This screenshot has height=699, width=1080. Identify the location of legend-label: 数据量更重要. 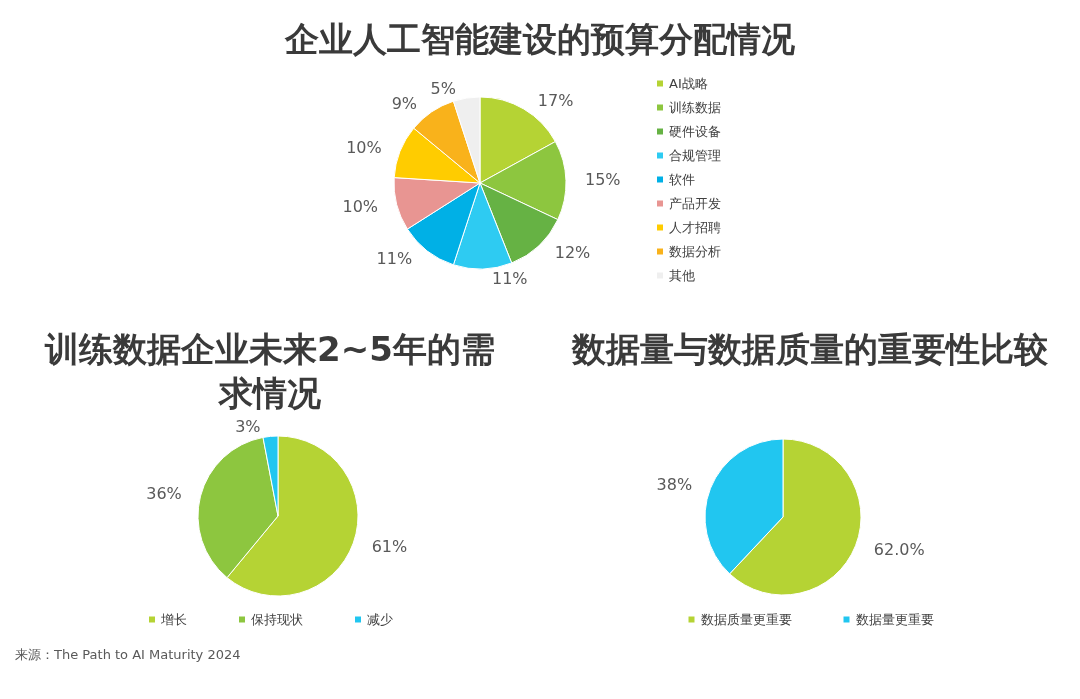
(894, 619).